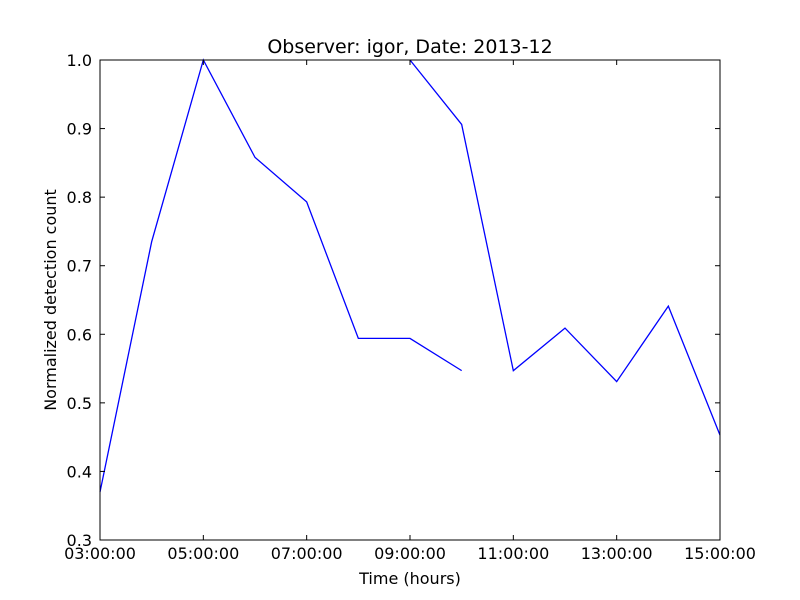  What do you see at coordinates (203, 553) in the screenshot?
I see `x-tick-label: 05:00:00` at bounding box center [203, 553].